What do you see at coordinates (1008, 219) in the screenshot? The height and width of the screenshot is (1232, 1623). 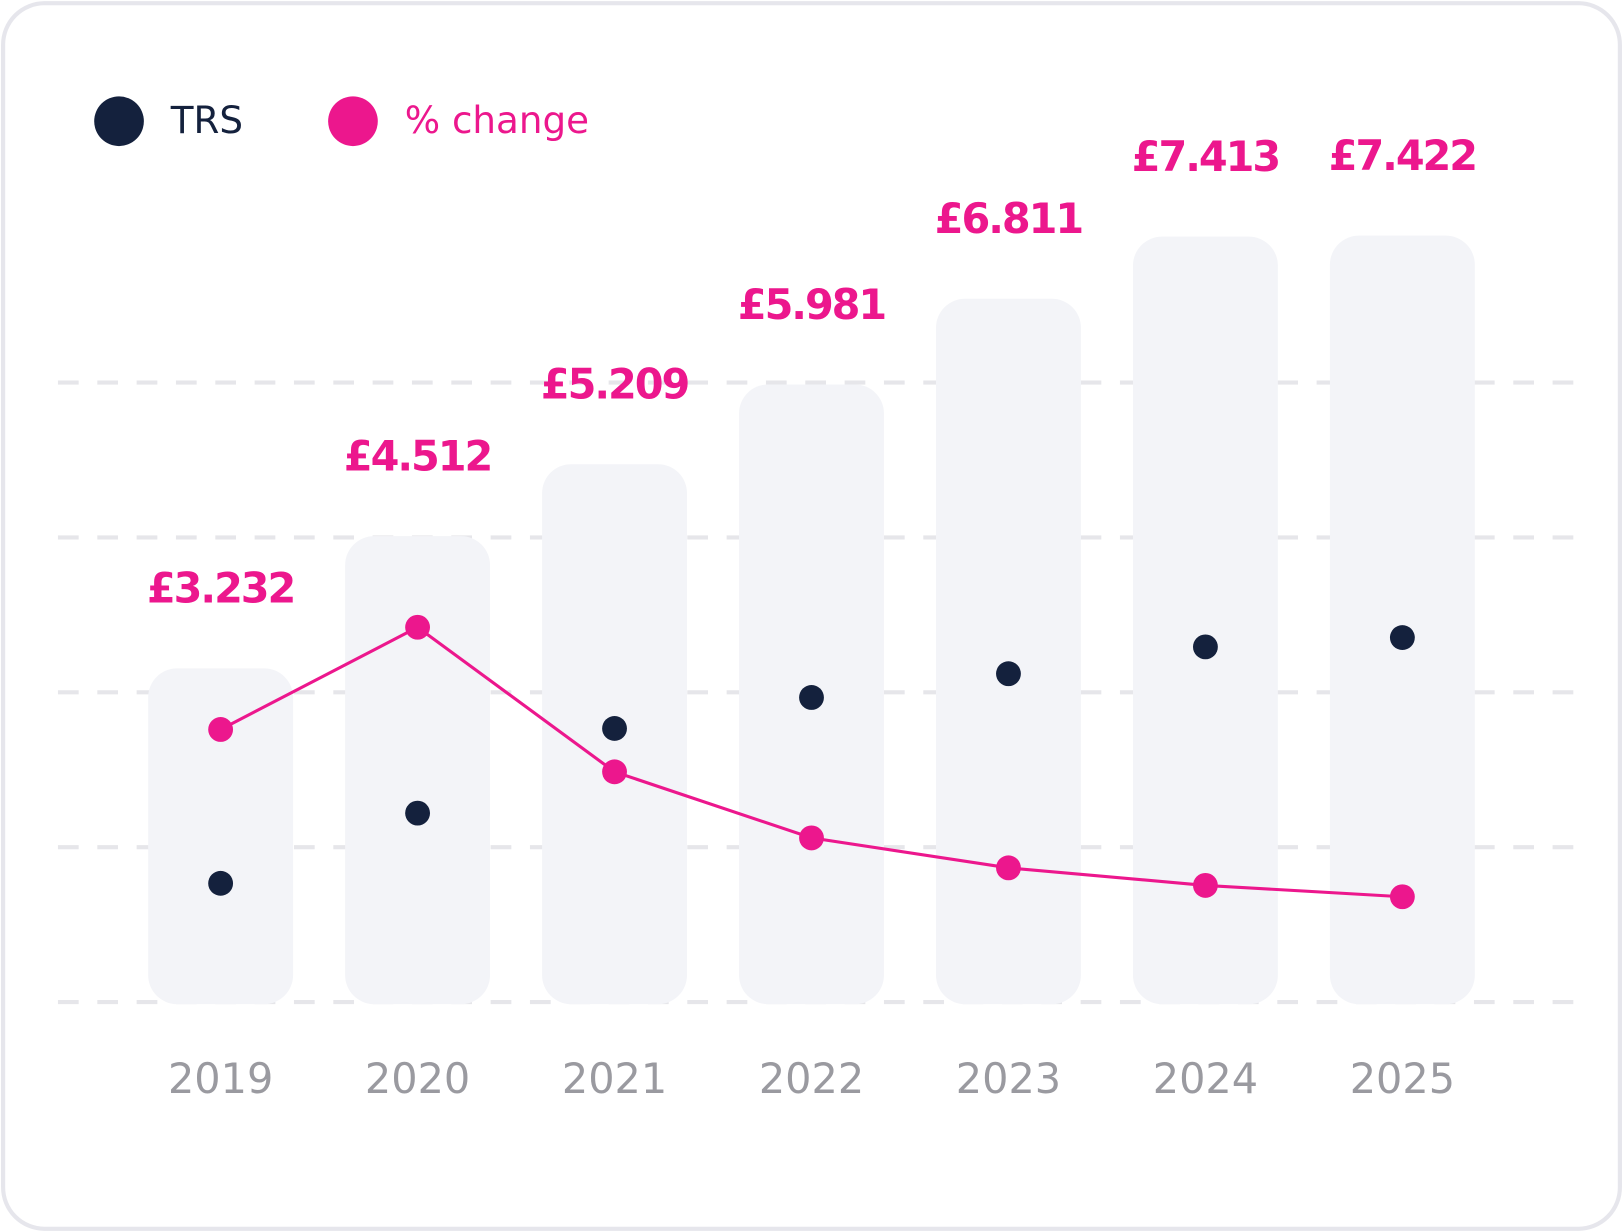 I see `bar-value-label: £6.811` at bounding box center [1008, 219].